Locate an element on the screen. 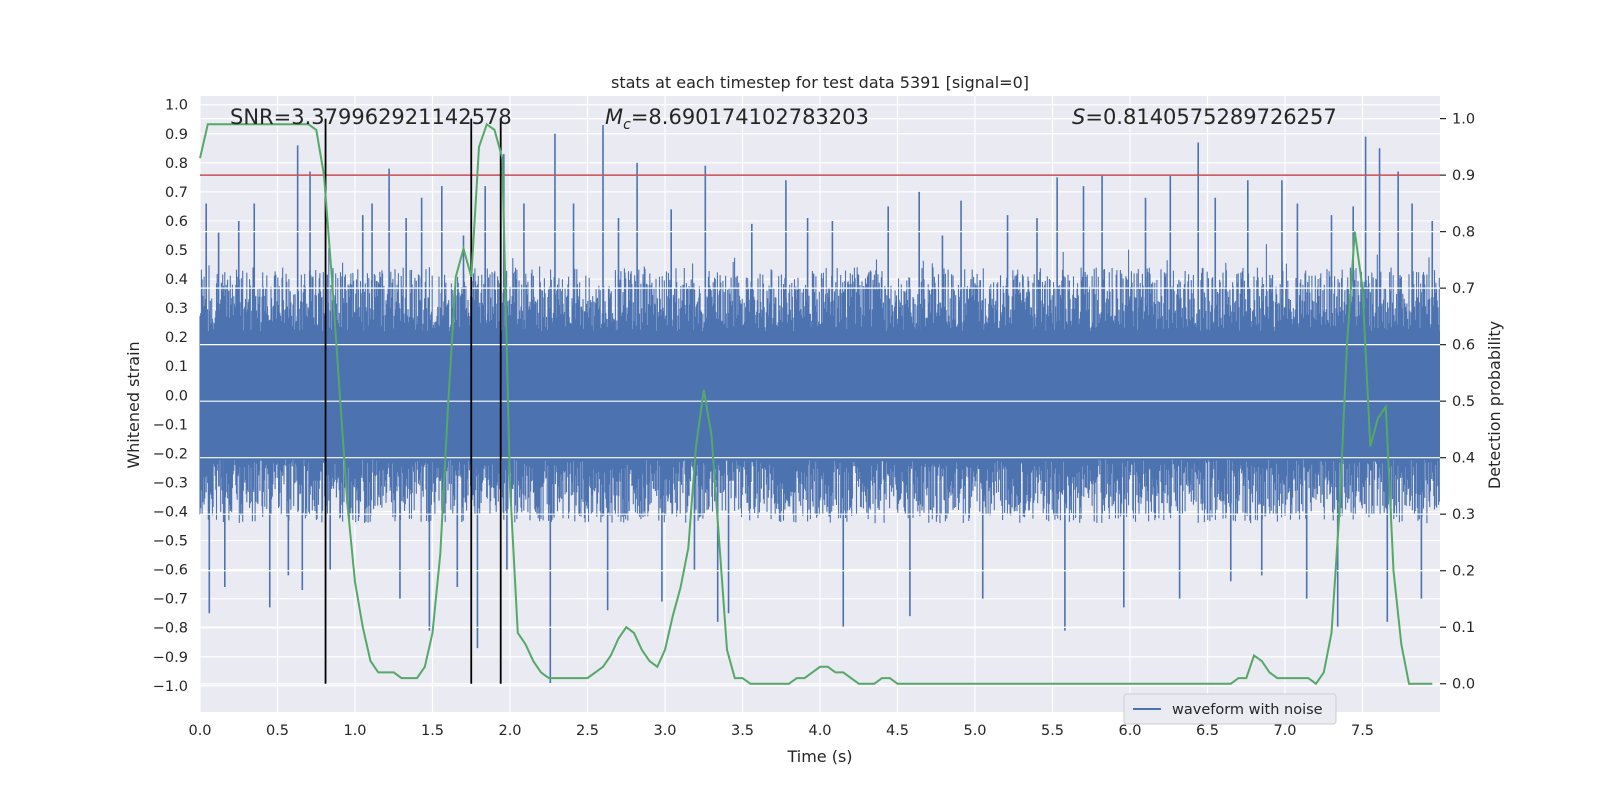 This screenshot has height=800, width=1600. x-tick-label: 4.5 is located at coordinates (897, 731).